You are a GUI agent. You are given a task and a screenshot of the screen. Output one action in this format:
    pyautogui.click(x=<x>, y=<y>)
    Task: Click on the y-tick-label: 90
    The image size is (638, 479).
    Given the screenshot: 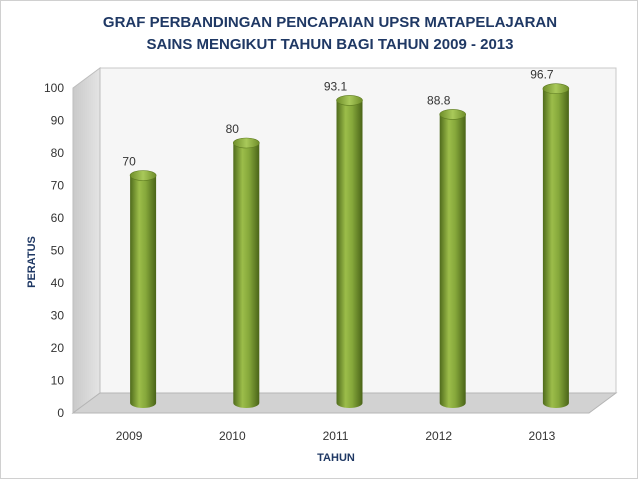 What is the action you would take?
    pyautogui.click(x=58, y=121)
    